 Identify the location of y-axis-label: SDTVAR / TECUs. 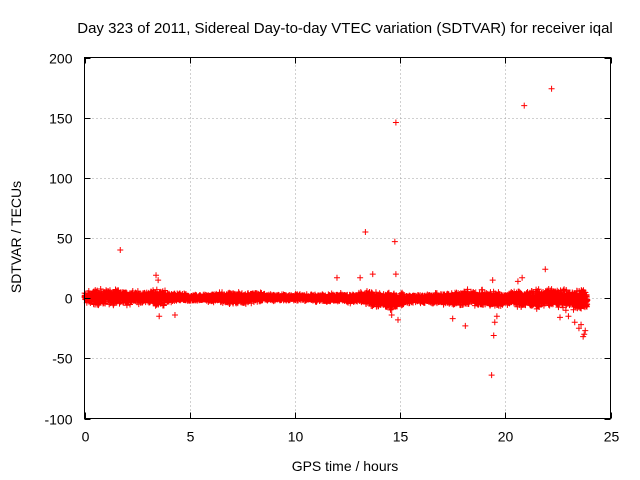
(16, 237).